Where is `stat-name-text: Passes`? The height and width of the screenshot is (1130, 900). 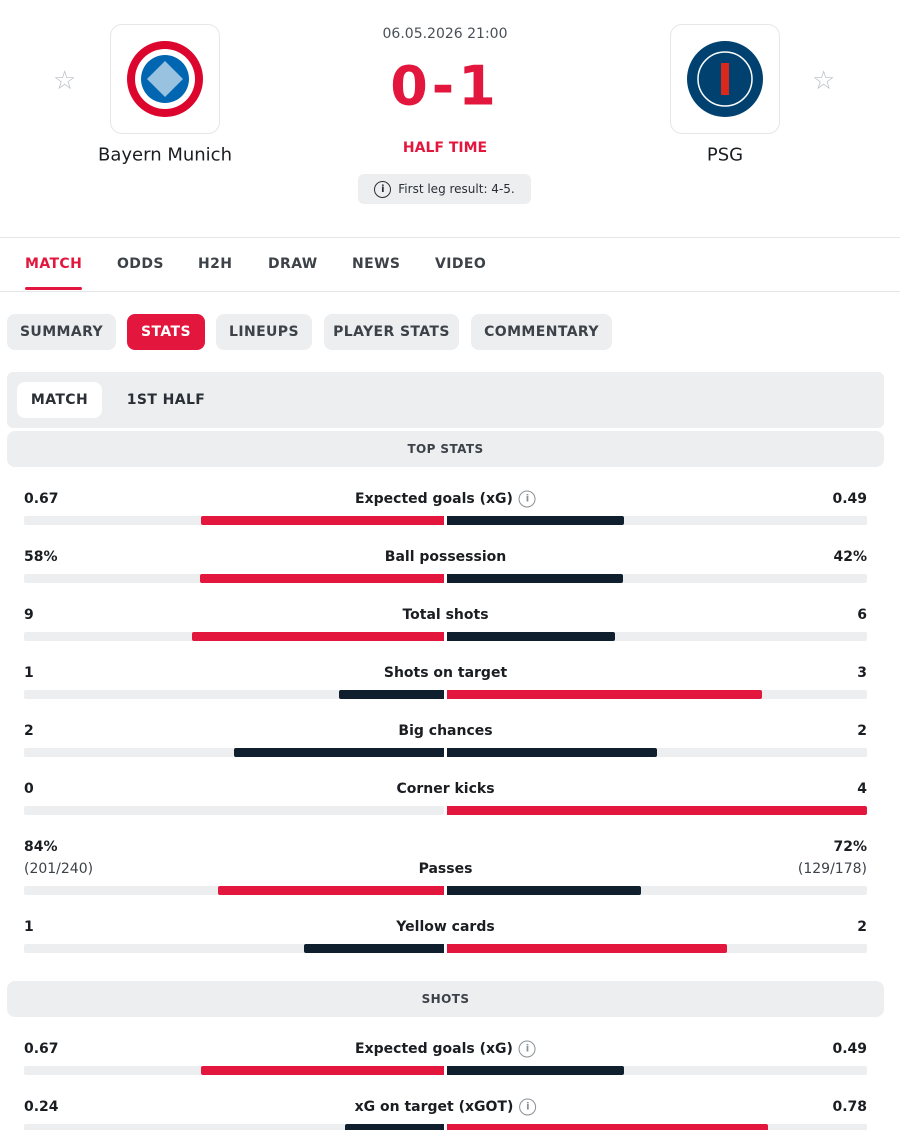 stat-name-text: Passes is located at coordinates (445, 869).